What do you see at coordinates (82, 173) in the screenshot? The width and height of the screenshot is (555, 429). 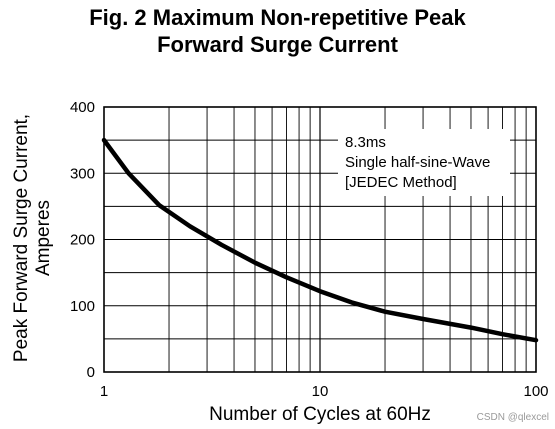 I see `y-tick-label: 300` at bounding box center [82, 173].